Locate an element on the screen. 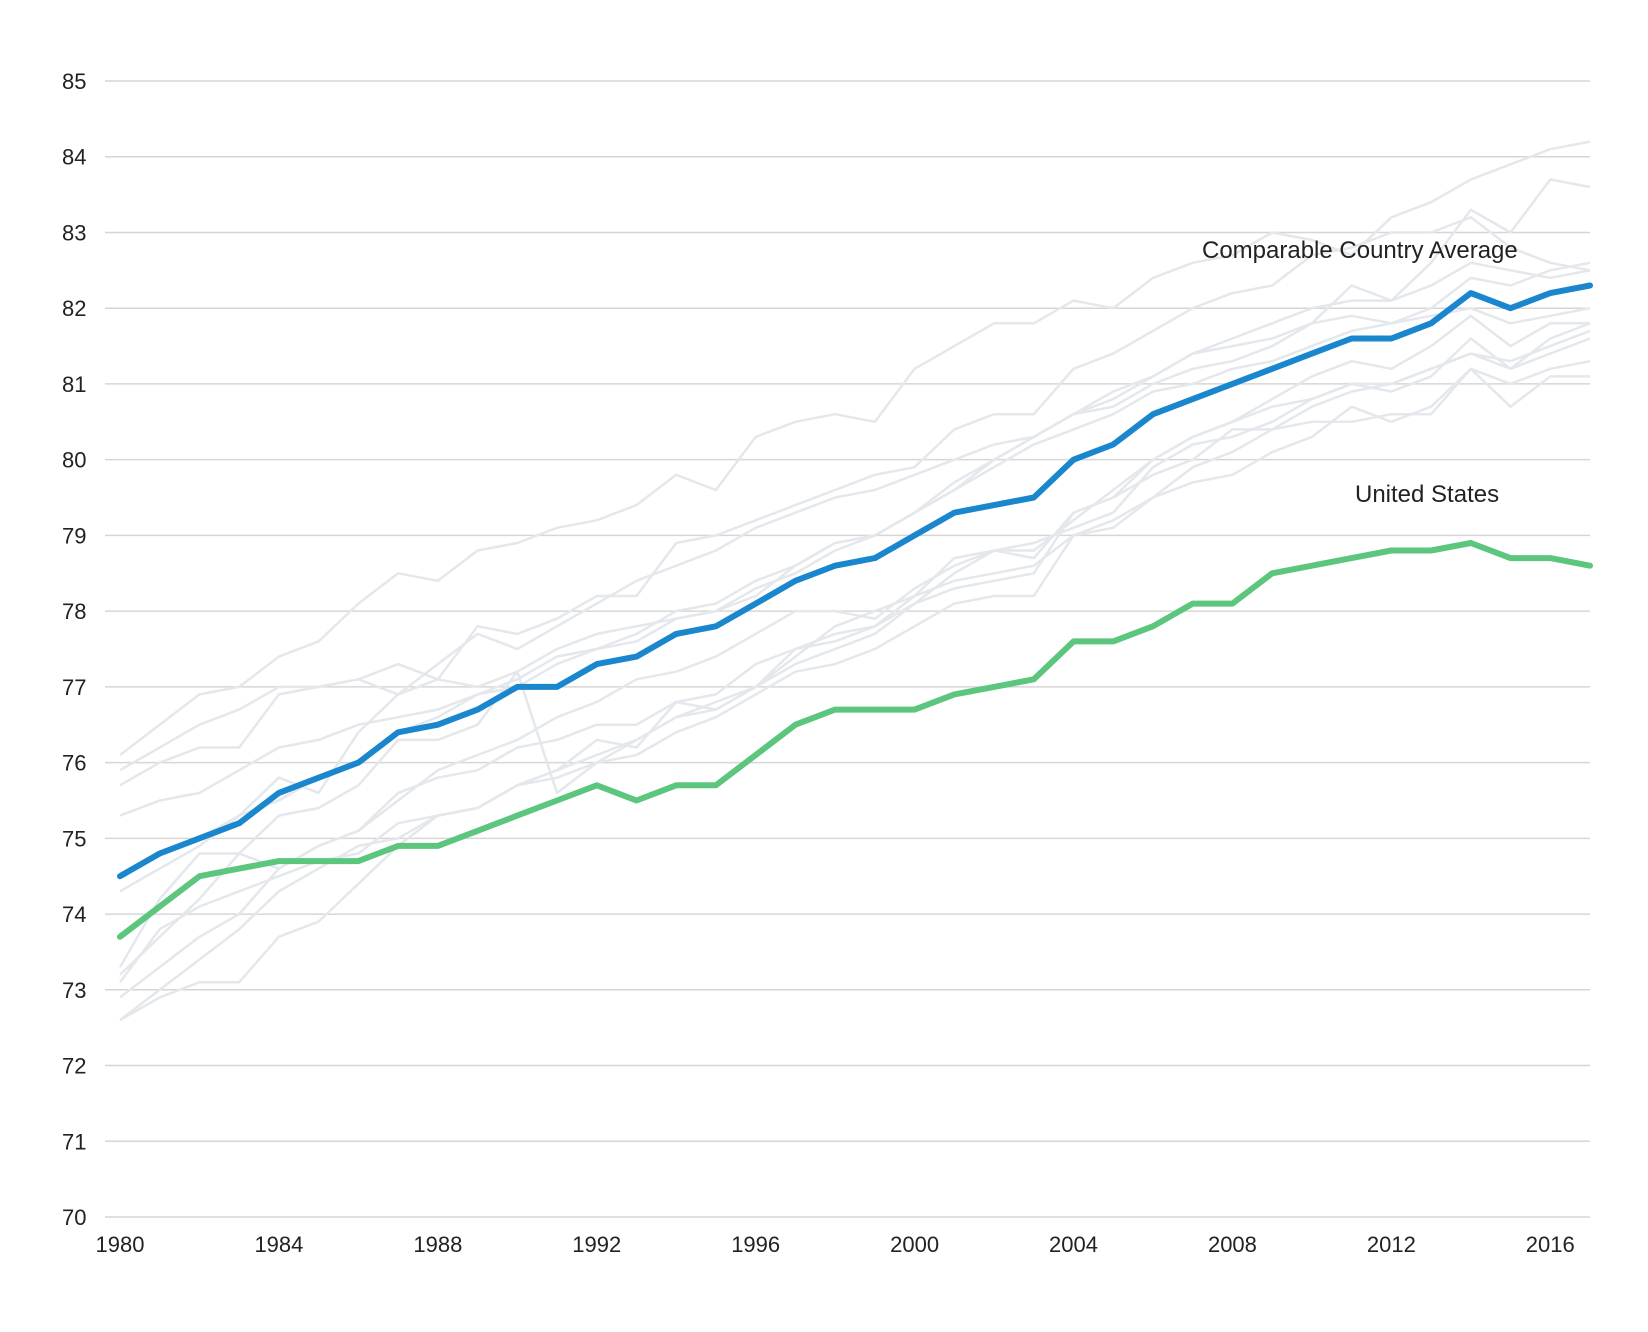  y-tick-label: 82 is located at coordinates (74, 308).